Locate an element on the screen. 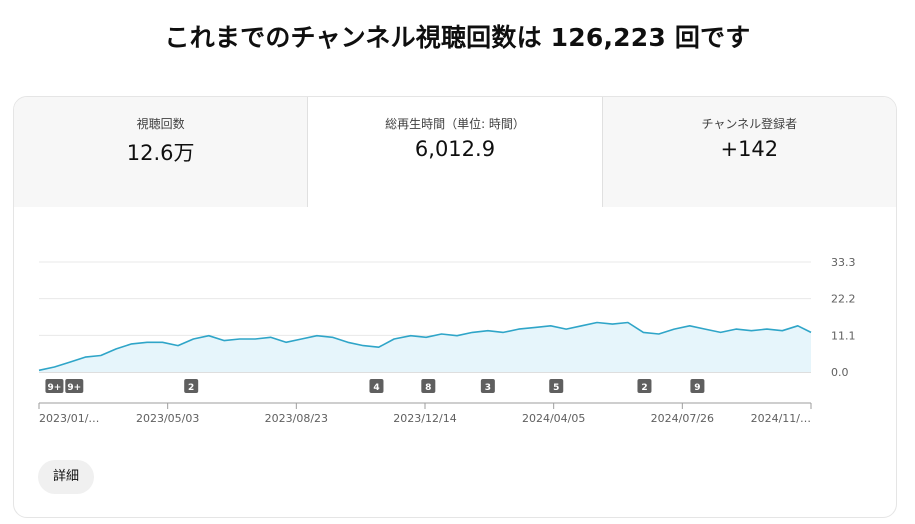 This screenshot has height=524, width=915. video-marker-label: 8 is located at coordinates (428, 388).